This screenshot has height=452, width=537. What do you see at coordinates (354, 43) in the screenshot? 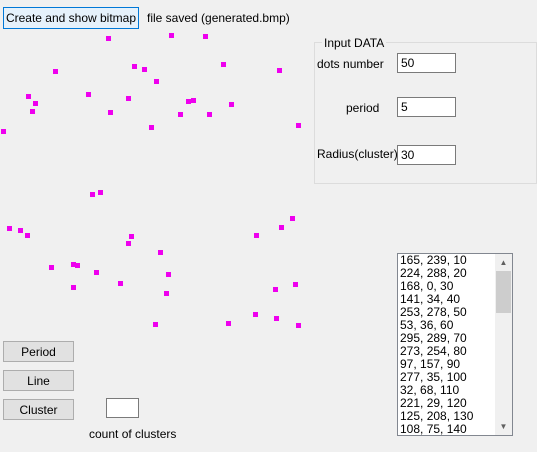
I see `groupbox-title: Input DATA` at bounding box center [354, 43].